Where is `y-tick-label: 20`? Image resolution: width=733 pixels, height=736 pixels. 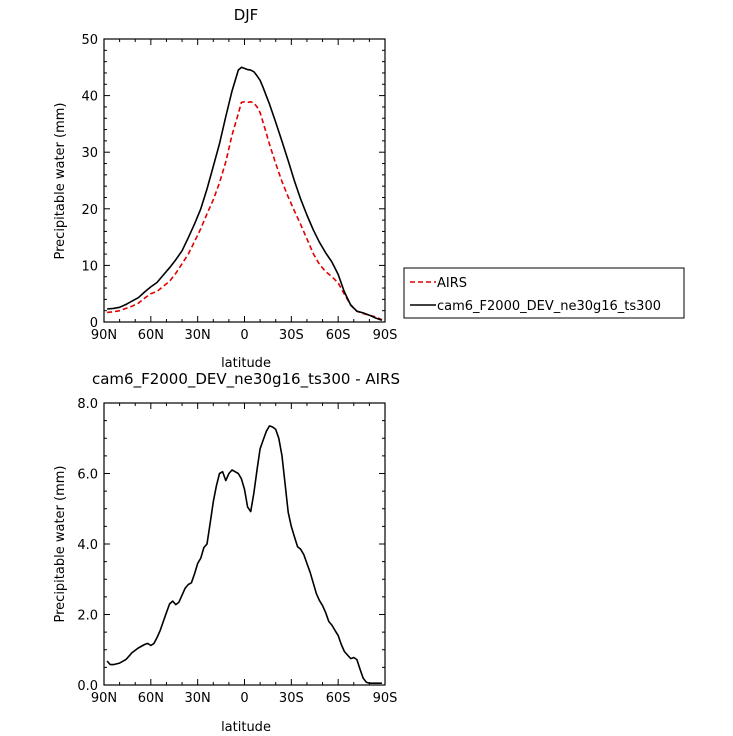
y-tick-label: 20 is located at coordinates (89, 210).